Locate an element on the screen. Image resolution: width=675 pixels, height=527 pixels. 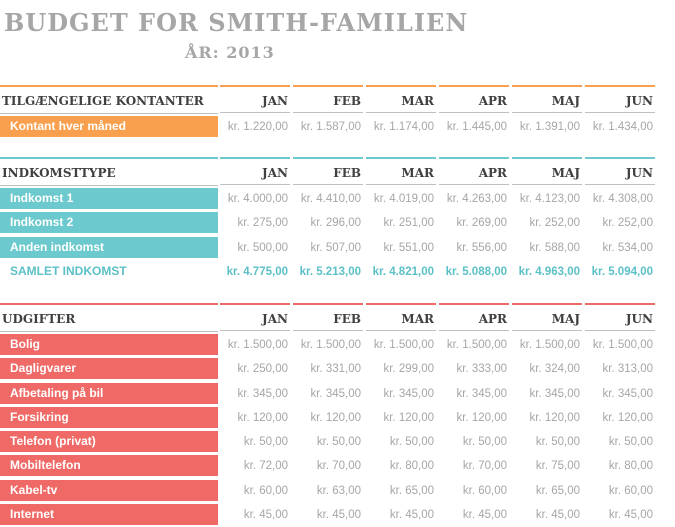
value-cell: kr. 500,00 is located at coordinates (262, 247).